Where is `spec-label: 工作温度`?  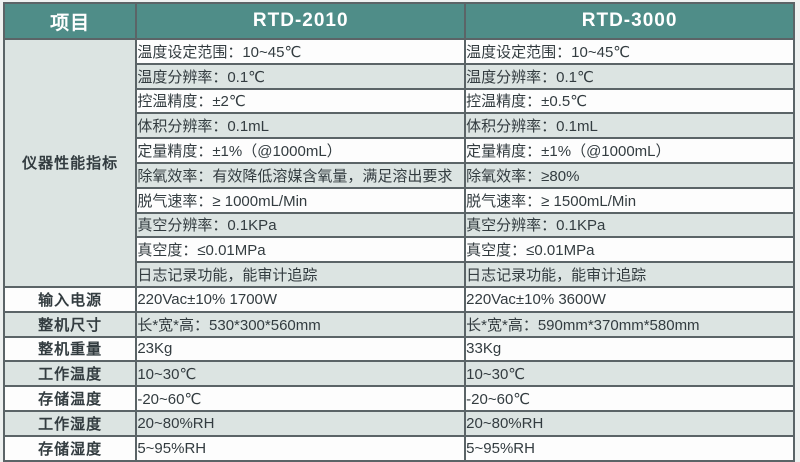
spec-label: 工作温度 is located at coordinates (70, 374).